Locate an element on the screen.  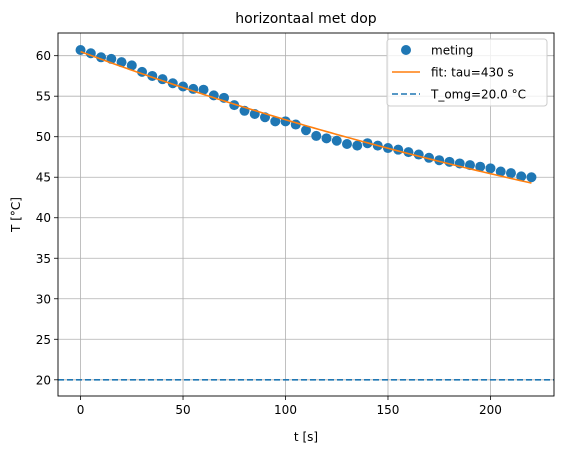
legend-marker-meting is located at coordinates (406, 50).